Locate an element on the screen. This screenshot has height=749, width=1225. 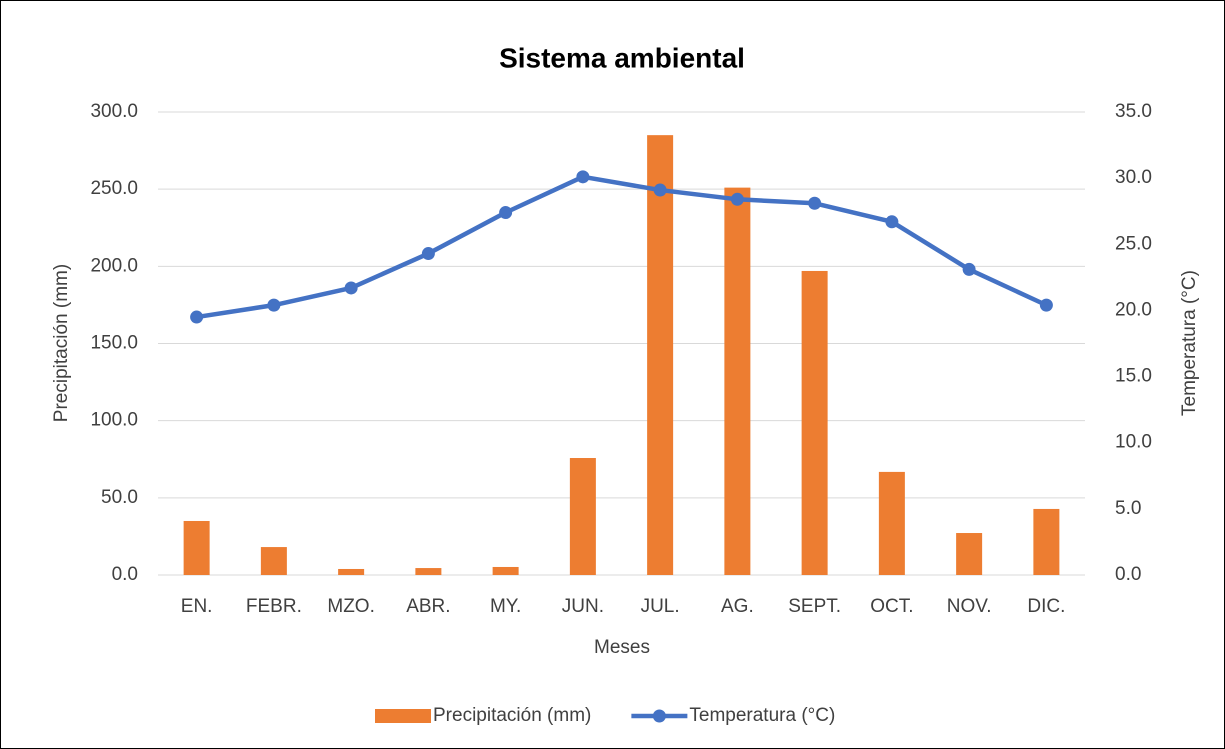
y-tick-label: 100.0 is located at coordinates (114, 420).